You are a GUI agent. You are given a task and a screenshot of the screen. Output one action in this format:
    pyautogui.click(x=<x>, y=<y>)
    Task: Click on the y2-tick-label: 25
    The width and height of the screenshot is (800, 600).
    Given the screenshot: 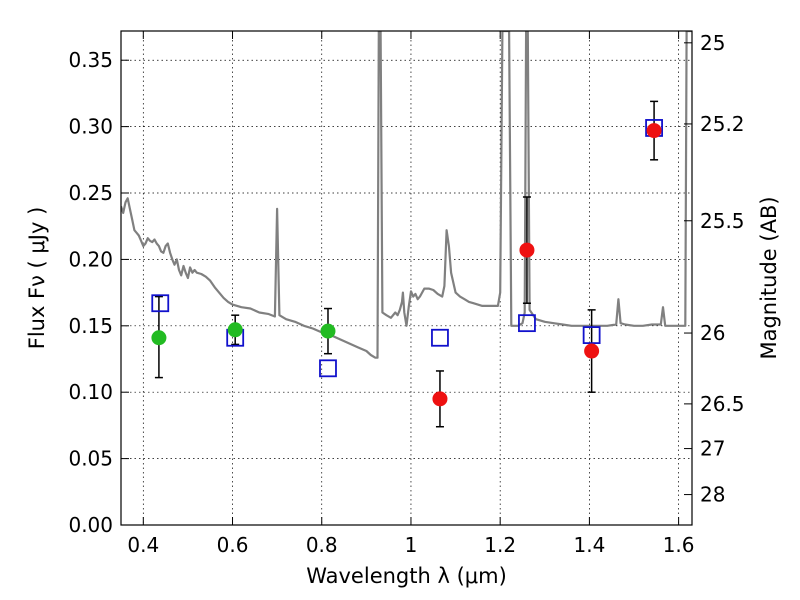 What is the action you would take?
    pyautogui.click(x=712, y=43)
    